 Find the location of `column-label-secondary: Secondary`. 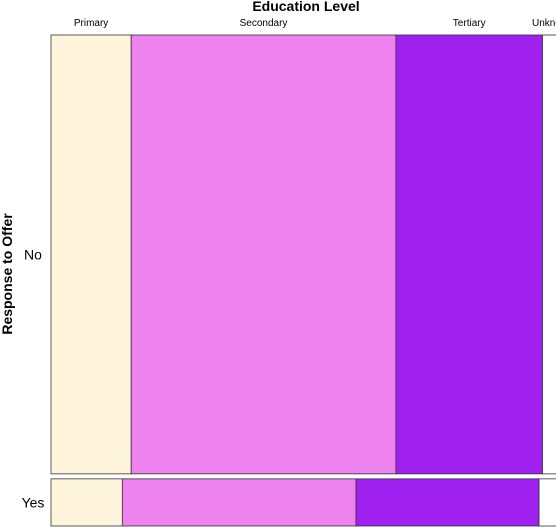

column-label-secondary: Secondary is located at coordinates (264, 23).